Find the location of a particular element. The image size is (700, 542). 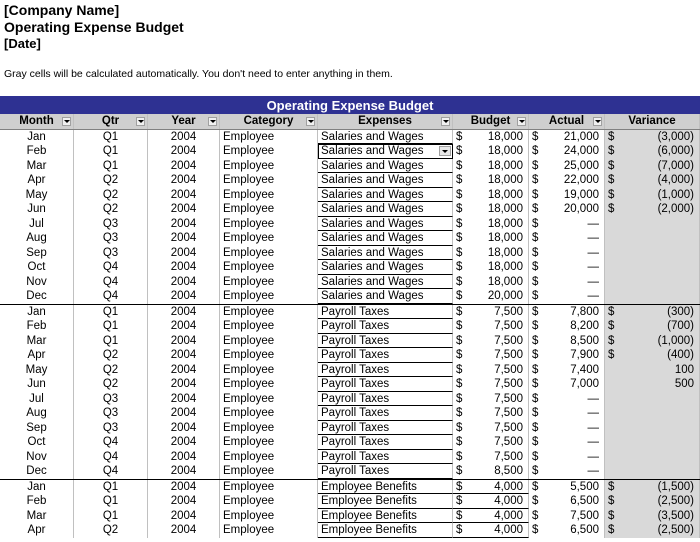

month-cell: Jun is located at coordinates (37, 209).